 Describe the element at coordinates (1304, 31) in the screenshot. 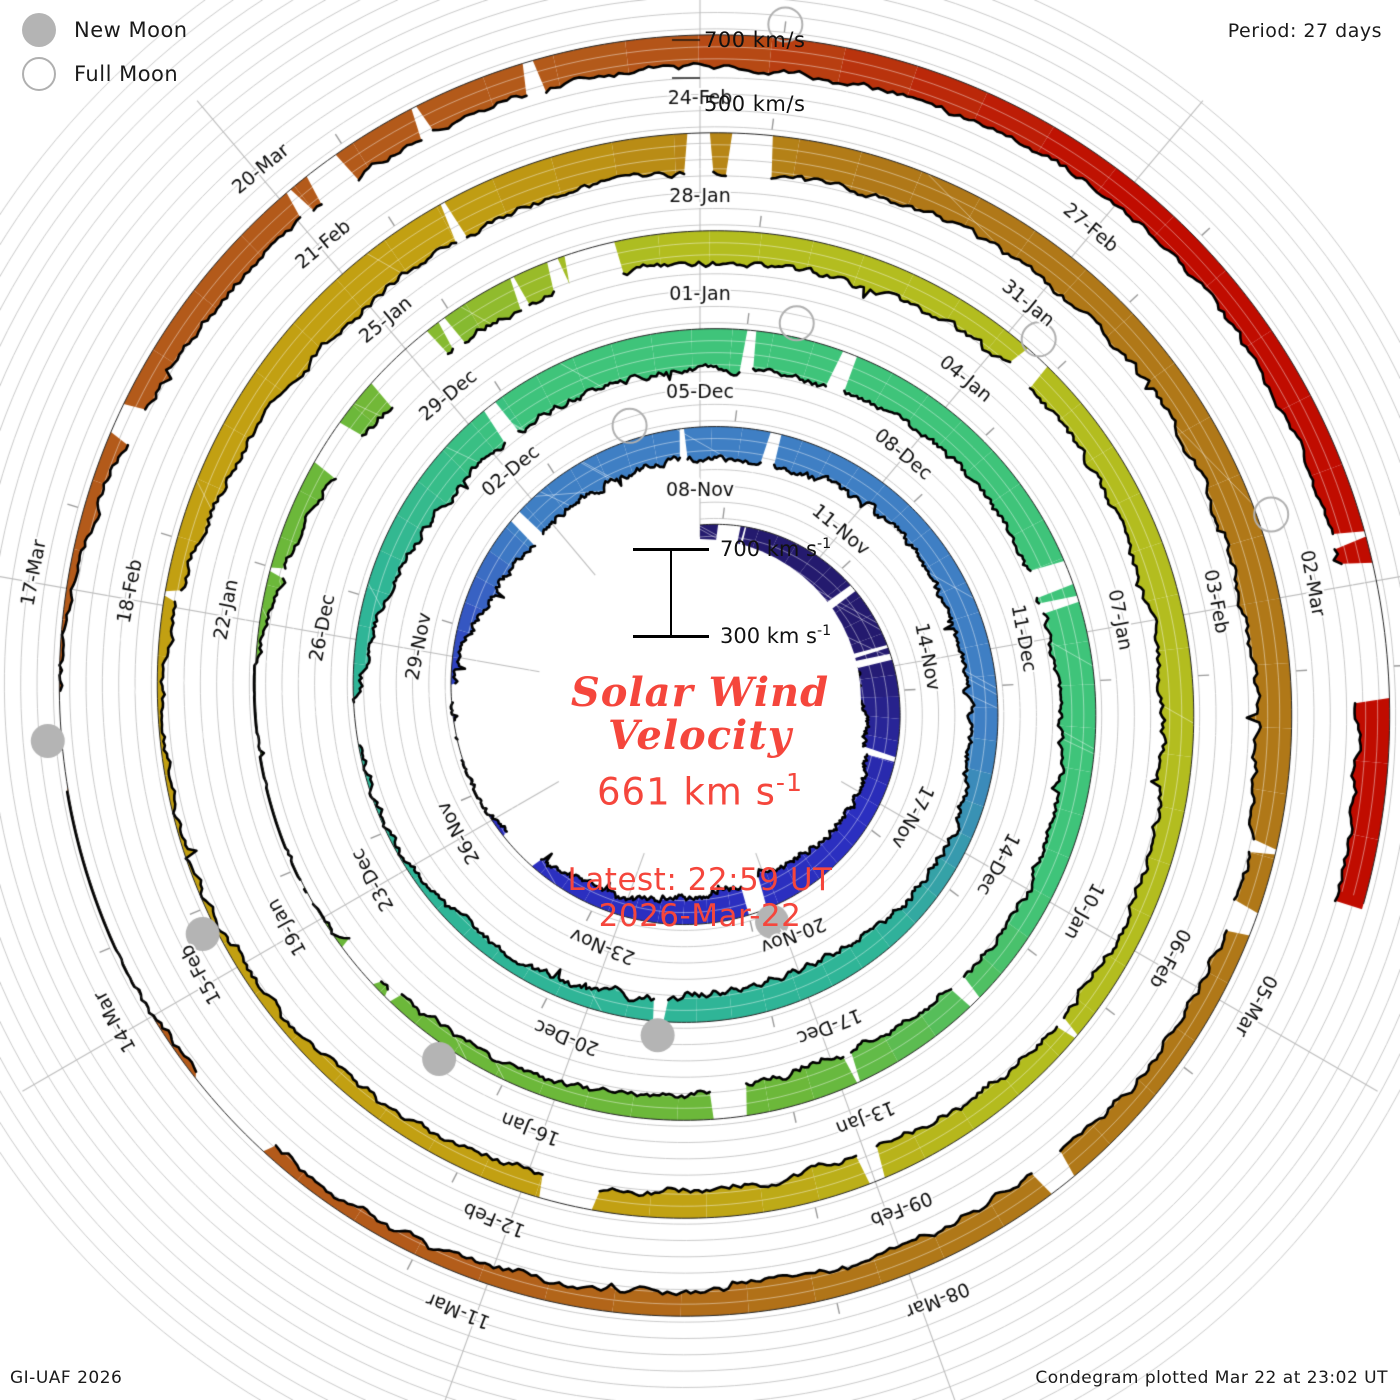

I see `period-label: Period: 27 days` at that location.